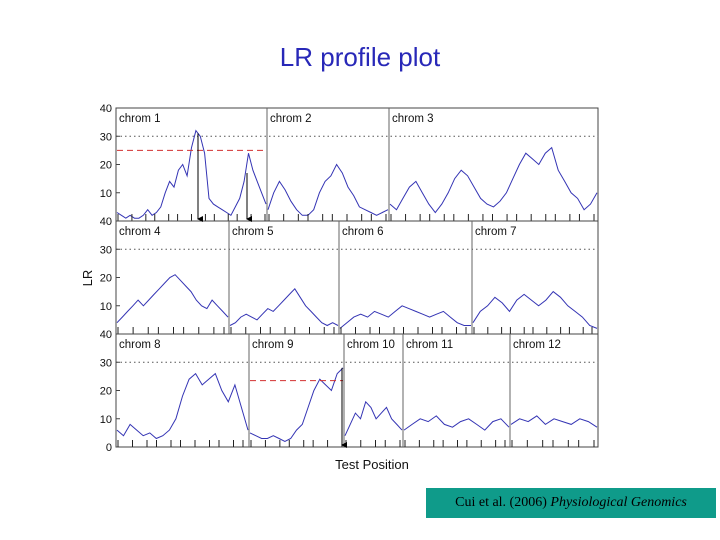  Describe the element at coordinates (140, 119) in the screenshot. I see `chromosome-label: chrom 1` at that location.